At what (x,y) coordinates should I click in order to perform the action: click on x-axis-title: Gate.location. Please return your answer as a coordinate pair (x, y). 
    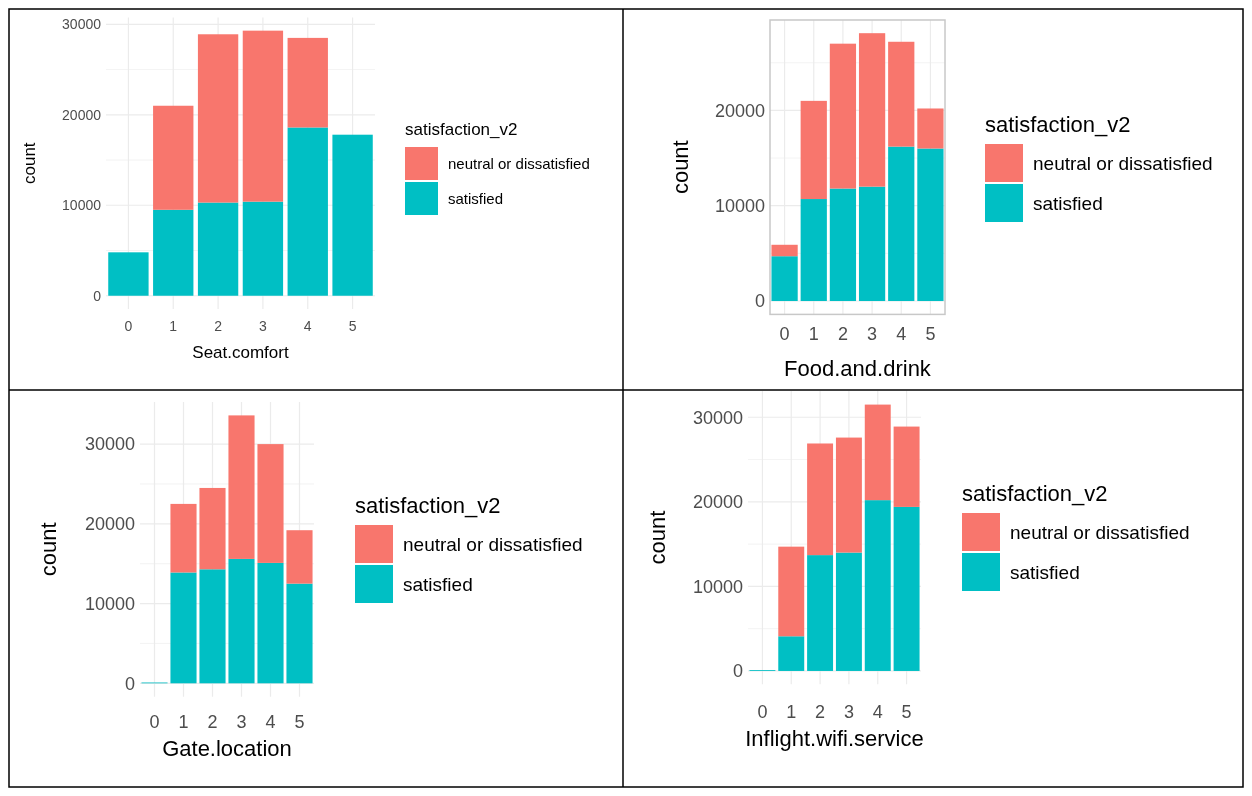
    Looking at the image, I should click on (227, 748).